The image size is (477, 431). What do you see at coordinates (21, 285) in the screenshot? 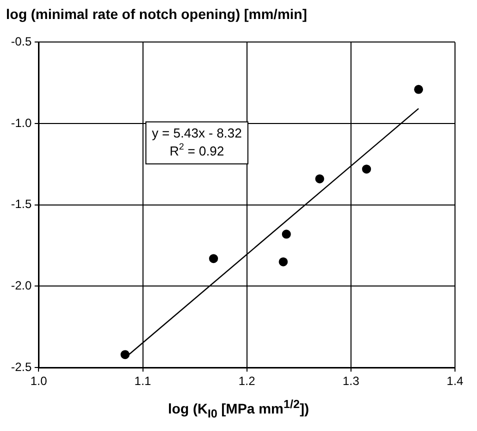
I see `y-tick-label: -2.0` at bounding box center [21, 285].